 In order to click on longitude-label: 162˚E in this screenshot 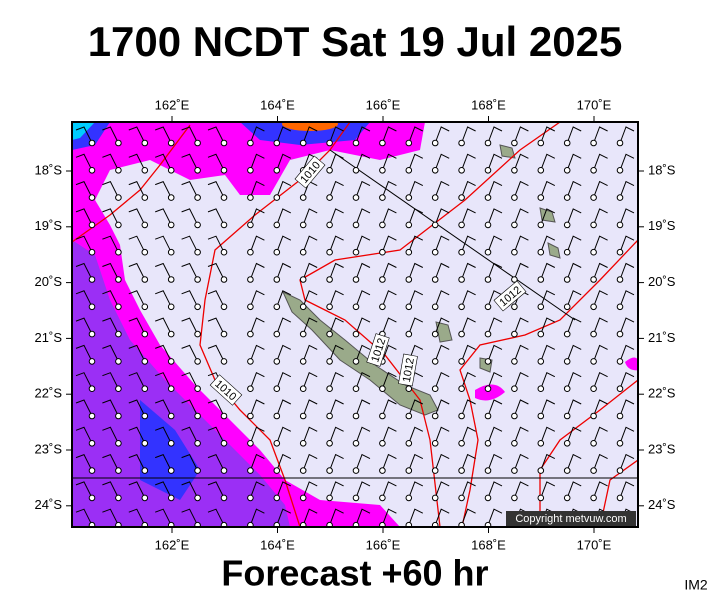, I will do `click(172, 544)`.